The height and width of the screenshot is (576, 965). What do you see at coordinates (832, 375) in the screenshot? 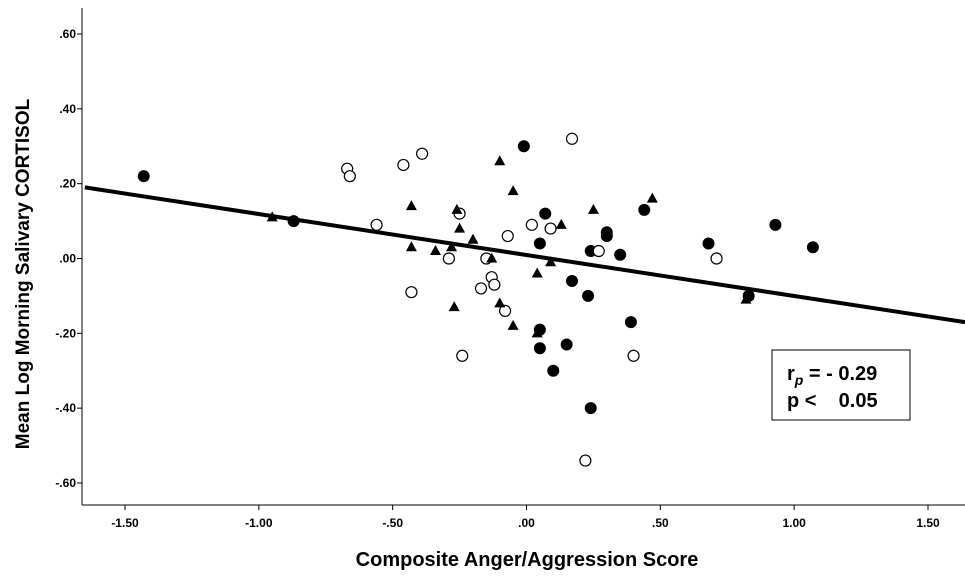
I see `correlation-label: rp = - 0.29` at bounding box center [832, 375].